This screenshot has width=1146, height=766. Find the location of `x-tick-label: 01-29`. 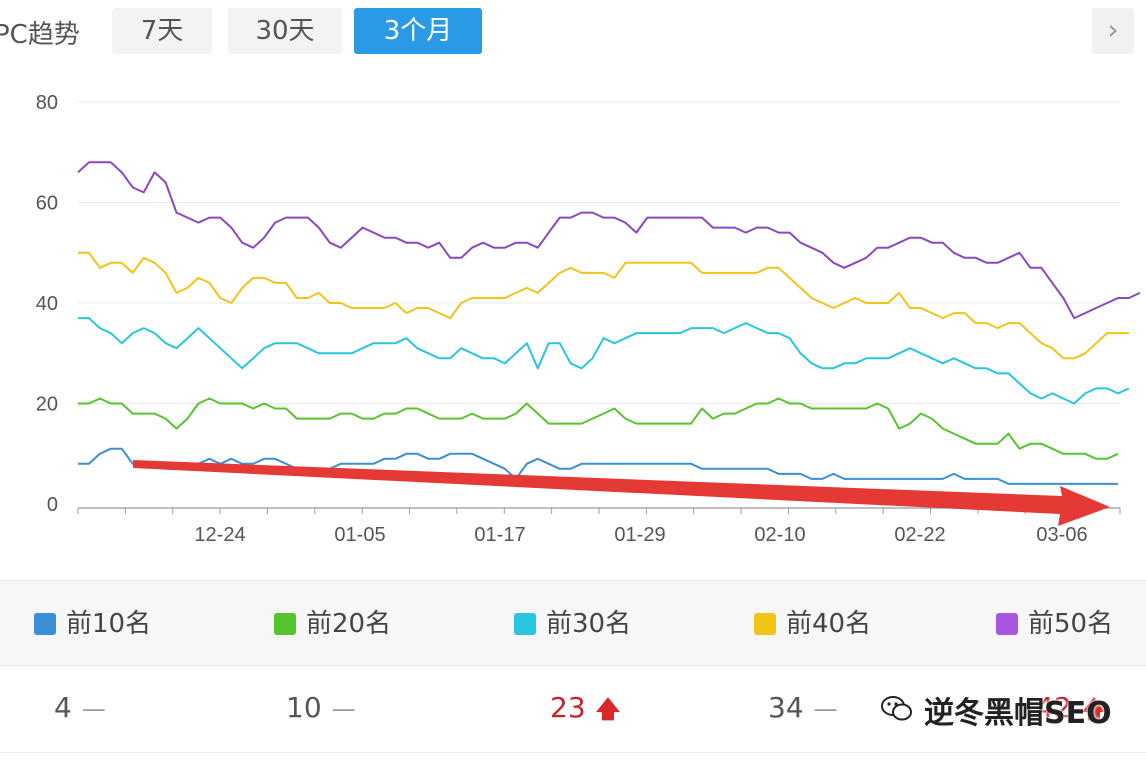

x-tick-label: 01-29 is located at coordinates (639, 535).